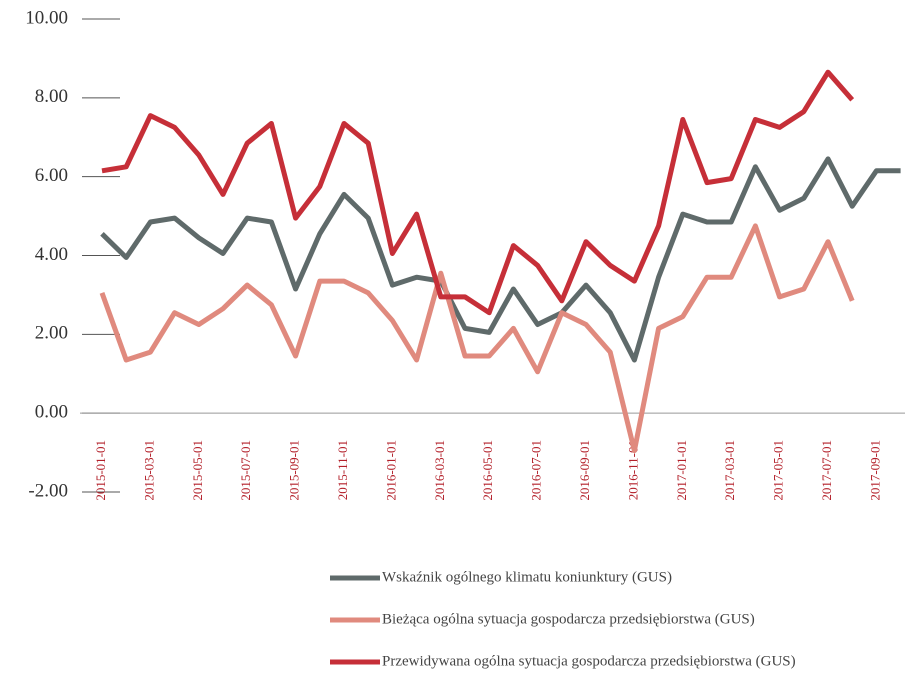 This screenshot has height=674, width=919. I want to click on x-tick-label: 2015-09-01, so click(294, 470).